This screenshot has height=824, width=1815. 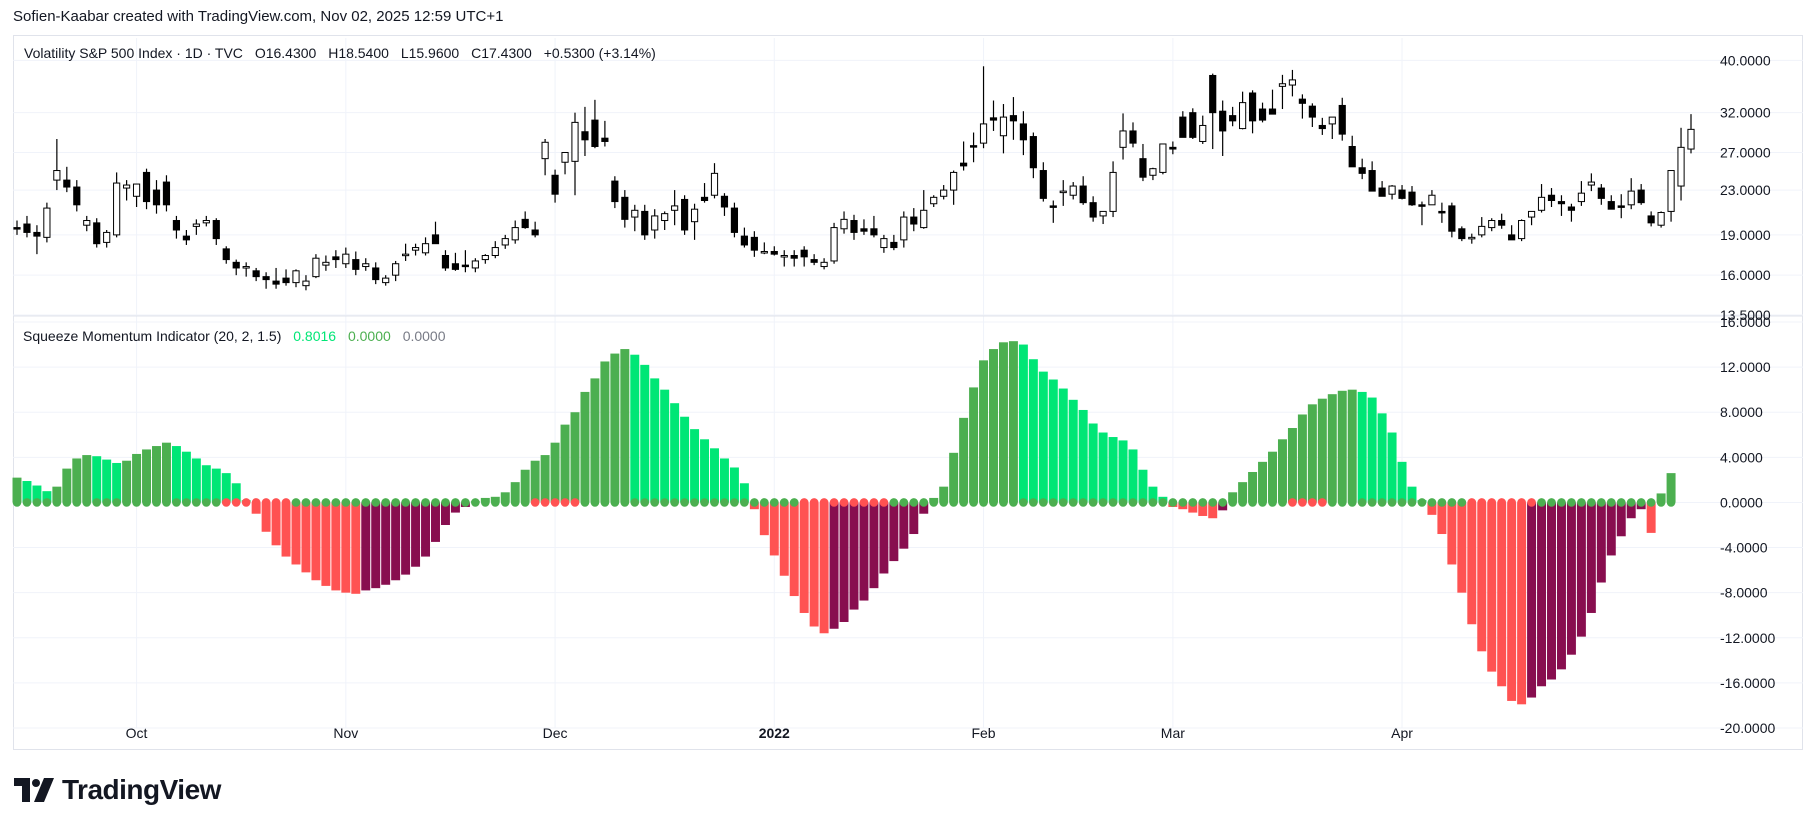 I want to click on price-axis-label: 32.0000, so click(x=1745, y=113).